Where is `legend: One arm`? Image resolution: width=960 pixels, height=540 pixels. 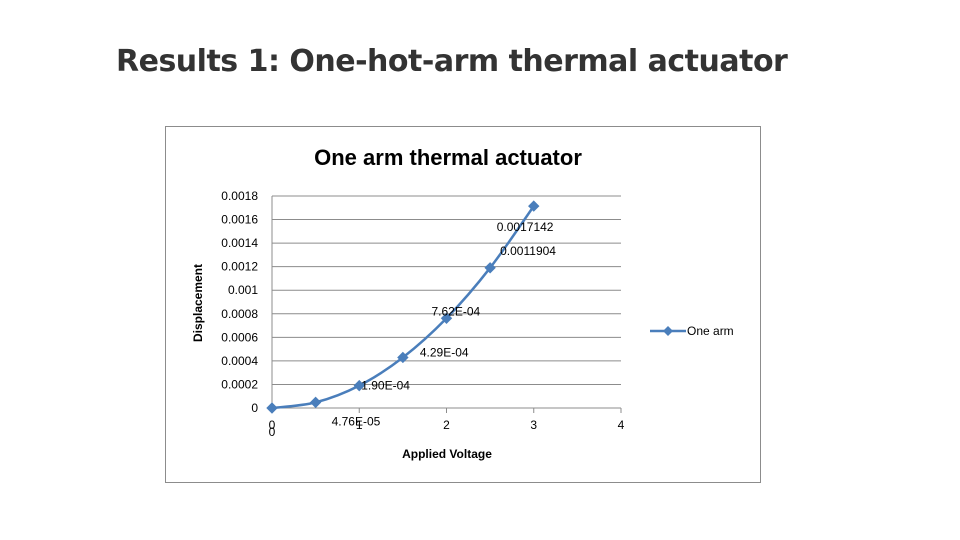 legend: One arm is located at coordinates (692, 331).